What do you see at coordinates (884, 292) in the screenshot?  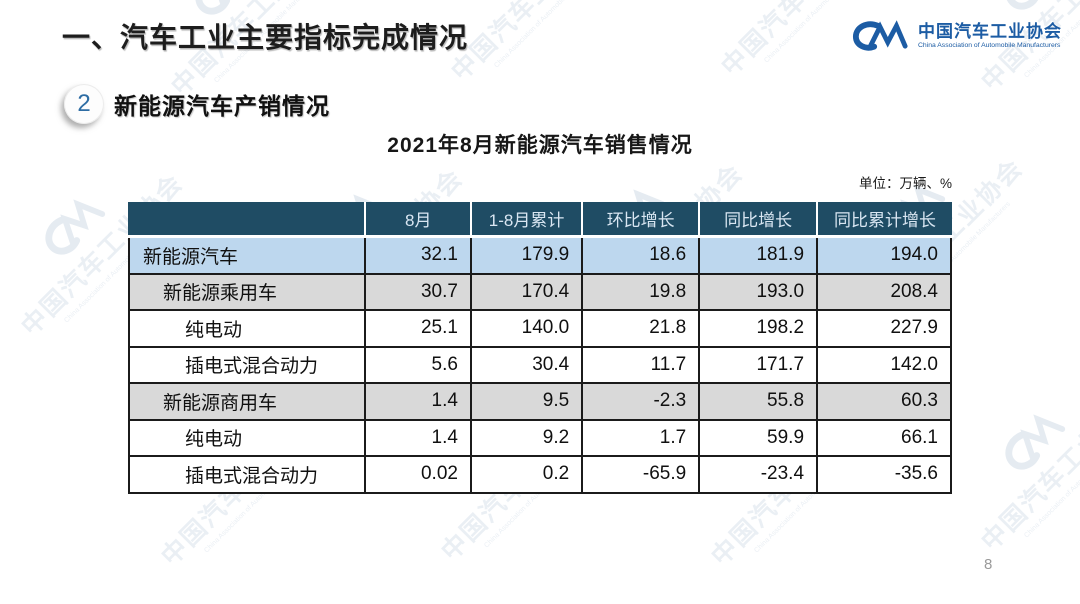 I see `table-cell: 208.4` at bounding box center [884, 292].